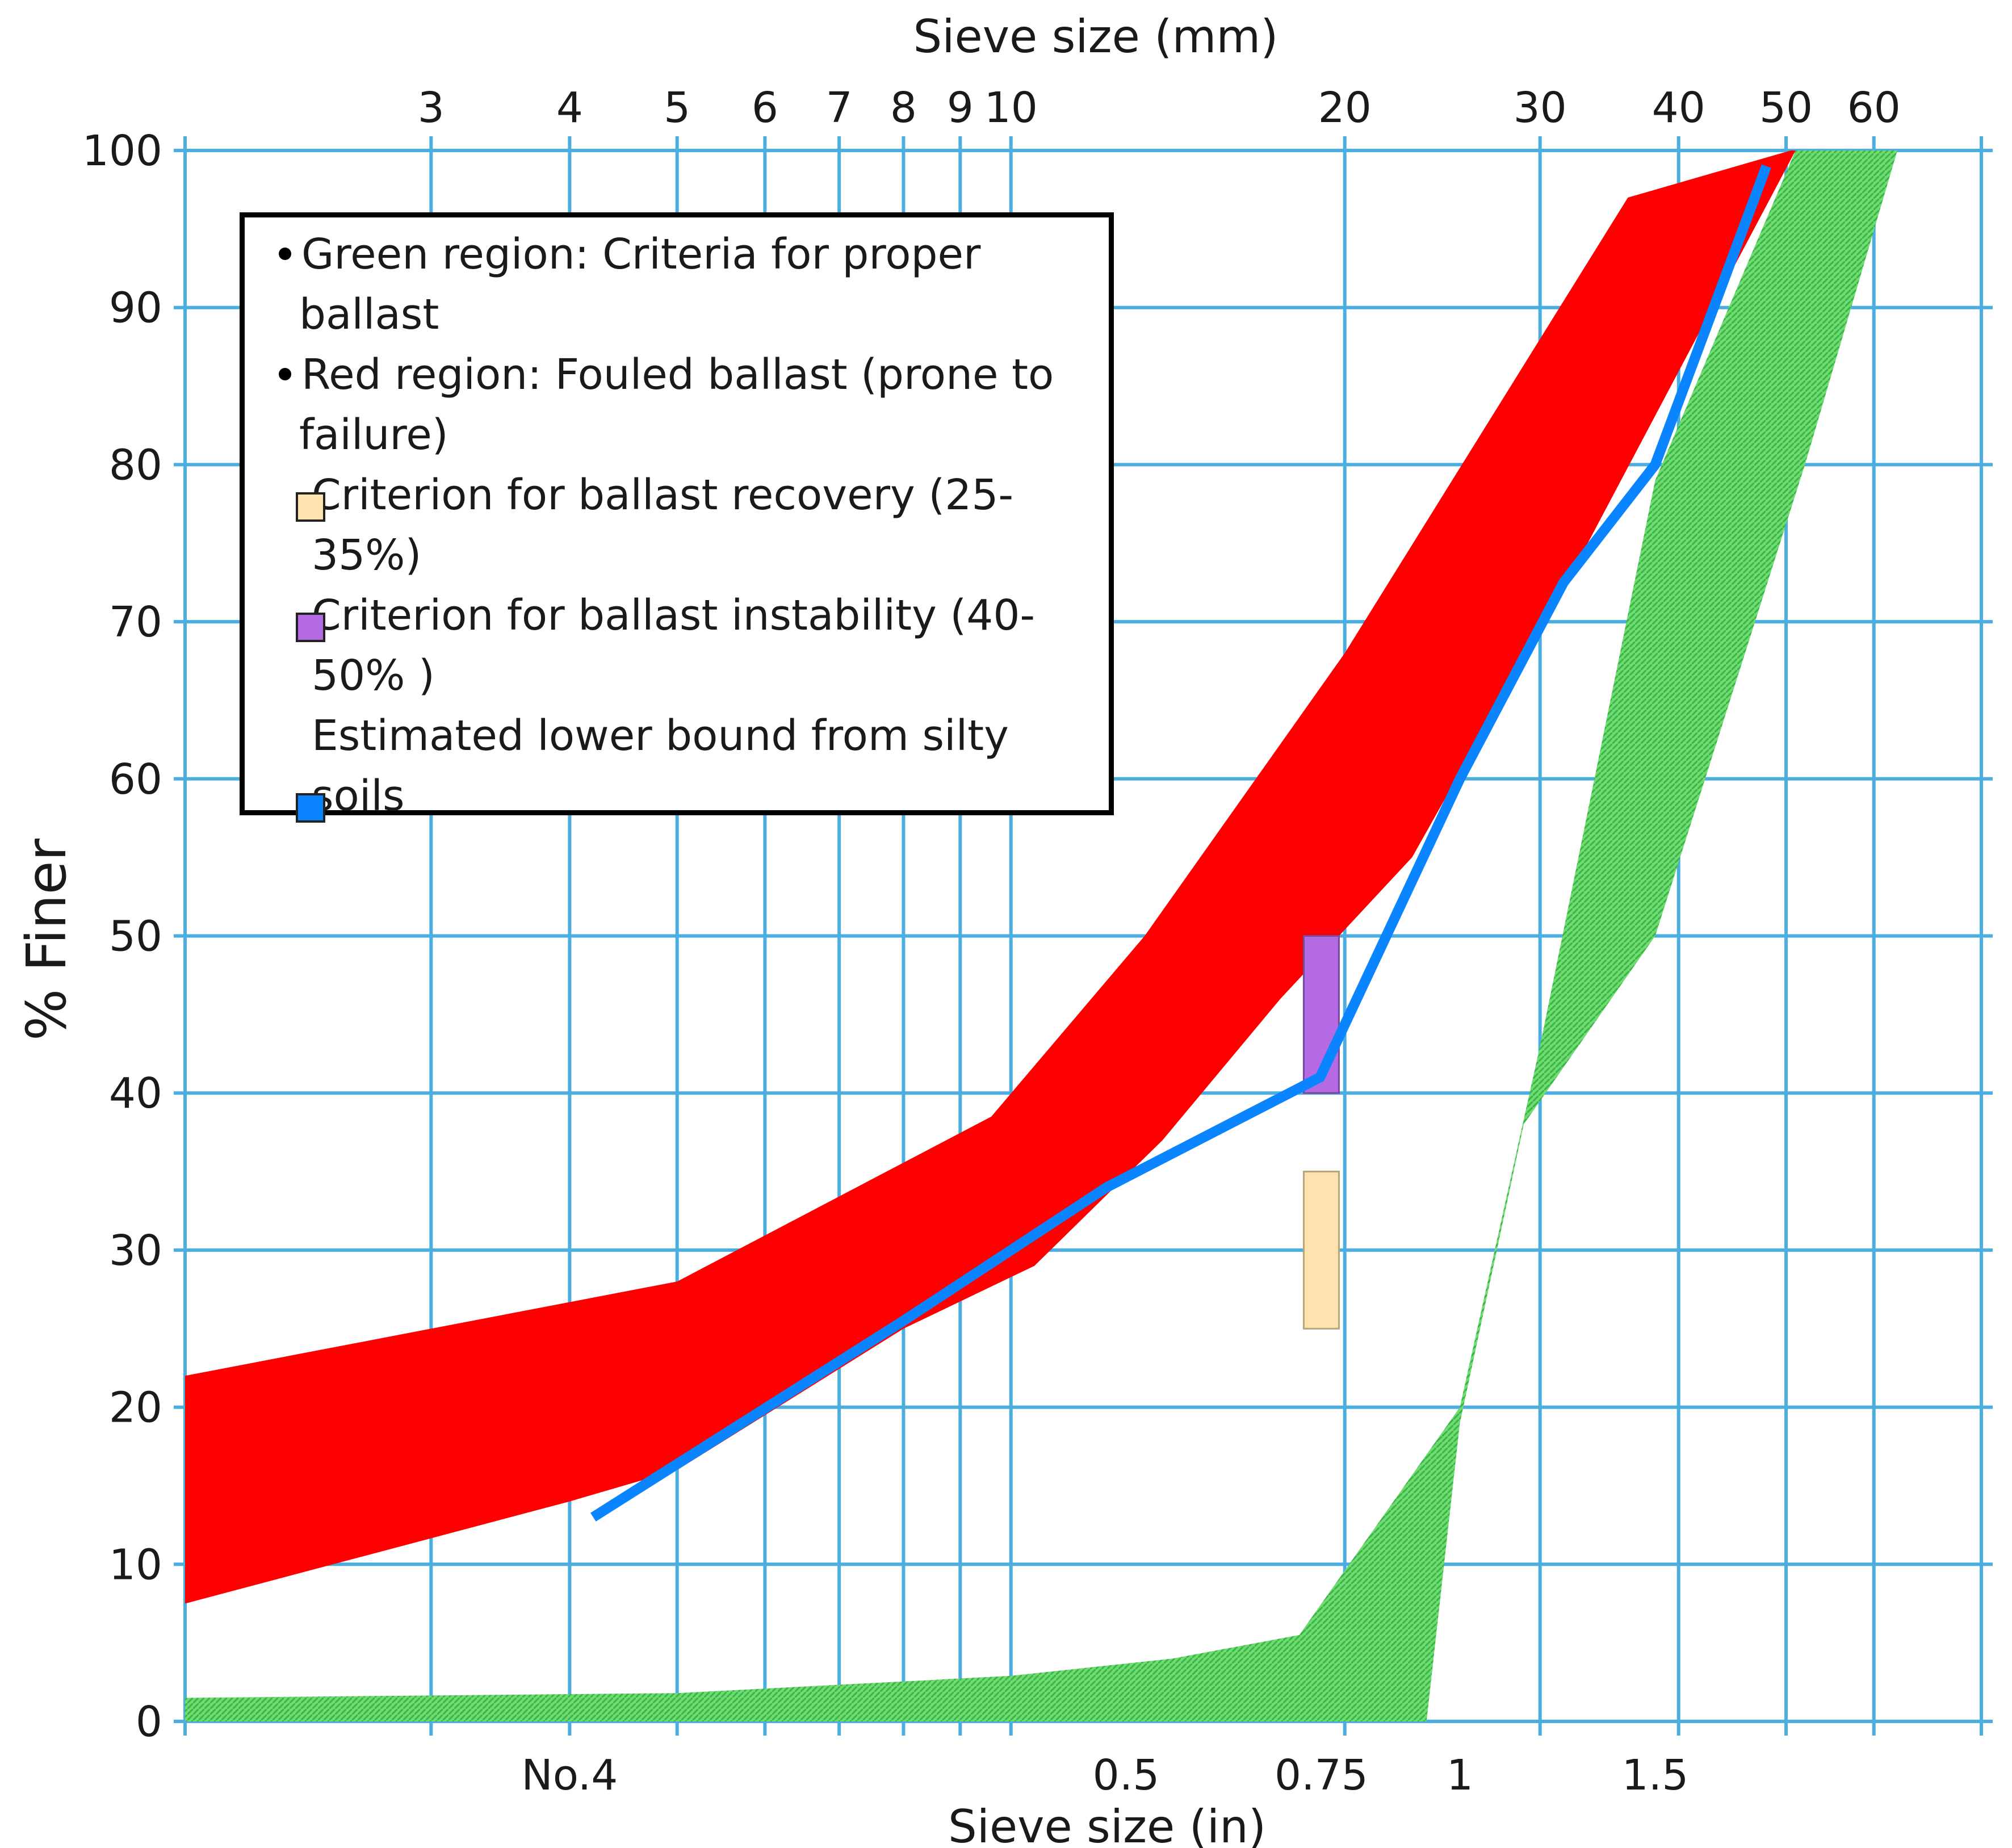  What do you see at coordinates (903, 107) in the screenshot?
I see `top-tick-label: 8` at bounding box center [903, 107].